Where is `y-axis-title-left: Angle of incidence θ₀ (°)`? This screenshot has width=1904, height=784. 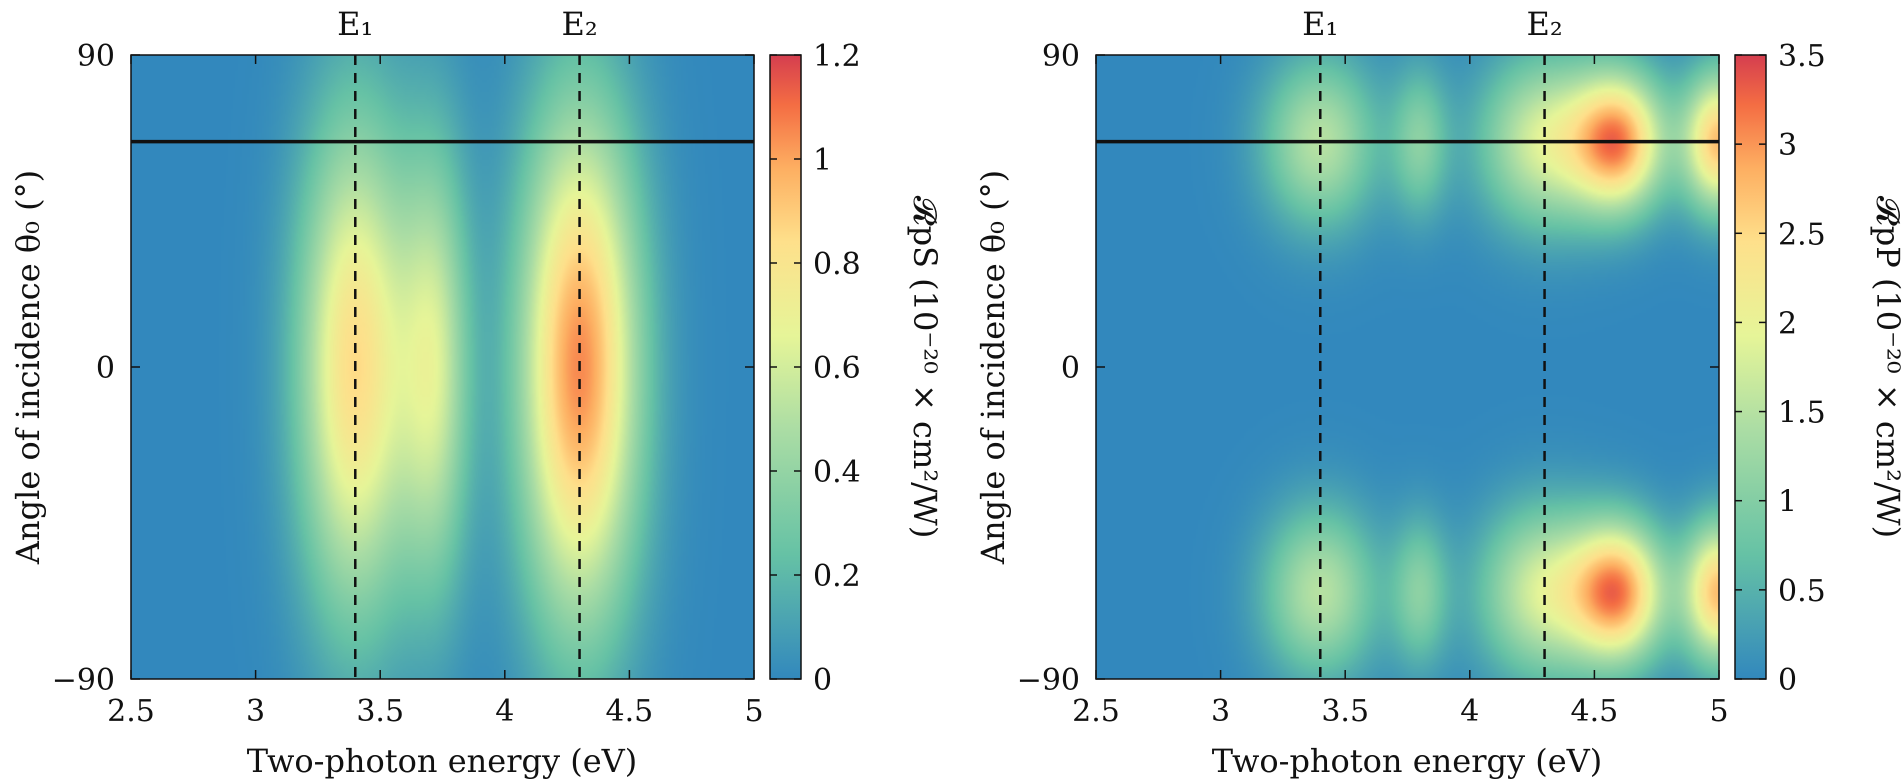
y-axis-title-left: Angle of incidence θ₀ (°) is located at coordinates (28, 367).